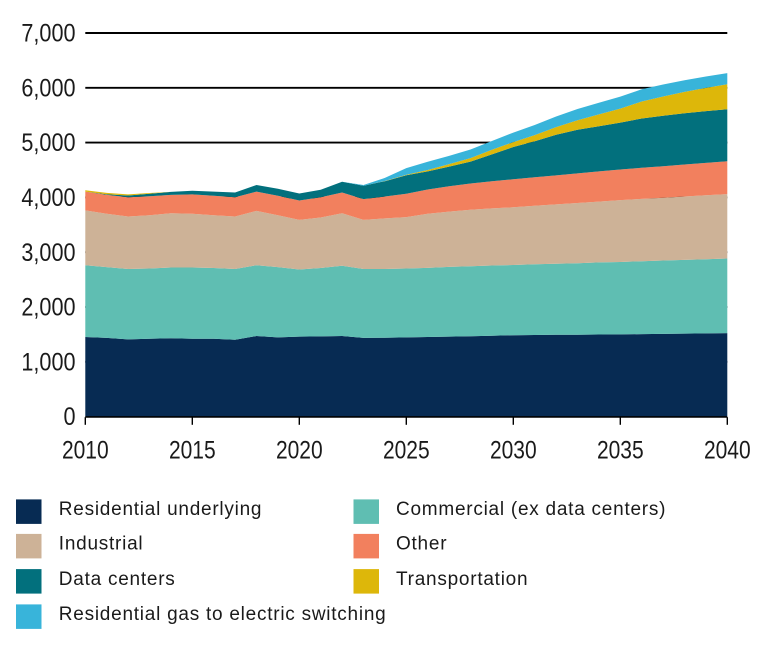  Describe the element at coordinates (48, 198) in the screenshot. I see `svg-text: 4,000` at that location.